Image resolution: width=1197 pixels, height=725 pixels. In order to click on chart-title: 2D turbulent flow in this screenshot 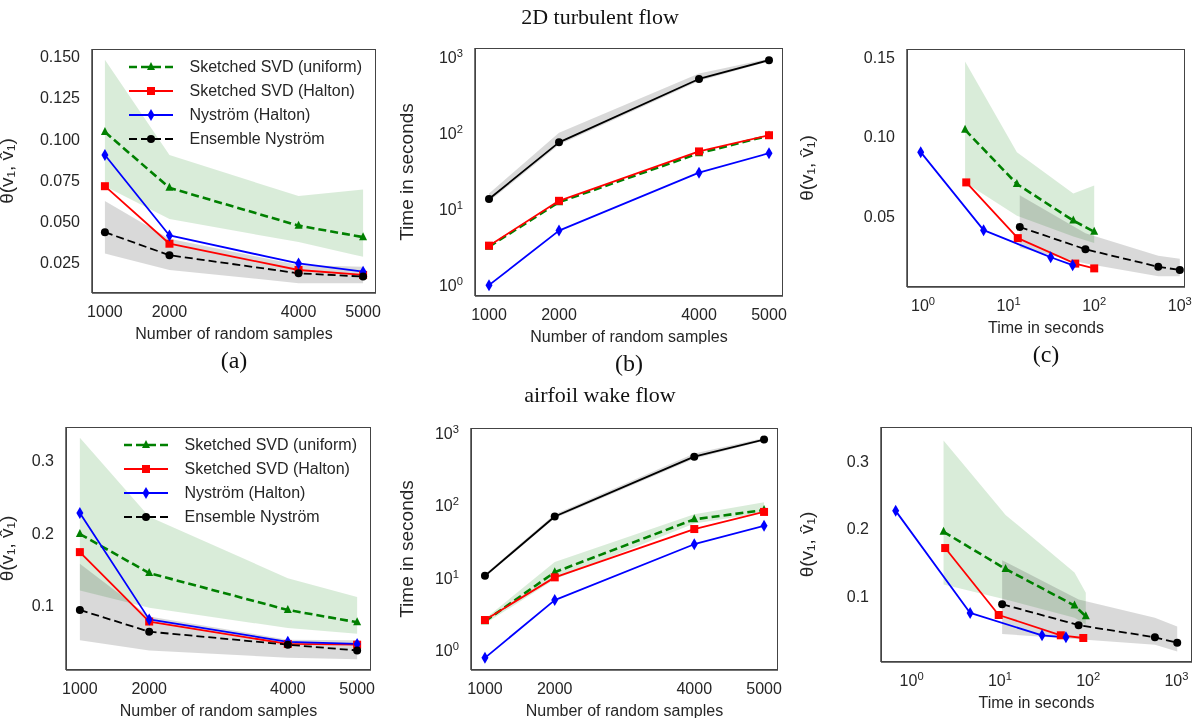, I will do `click(600, 17)`.